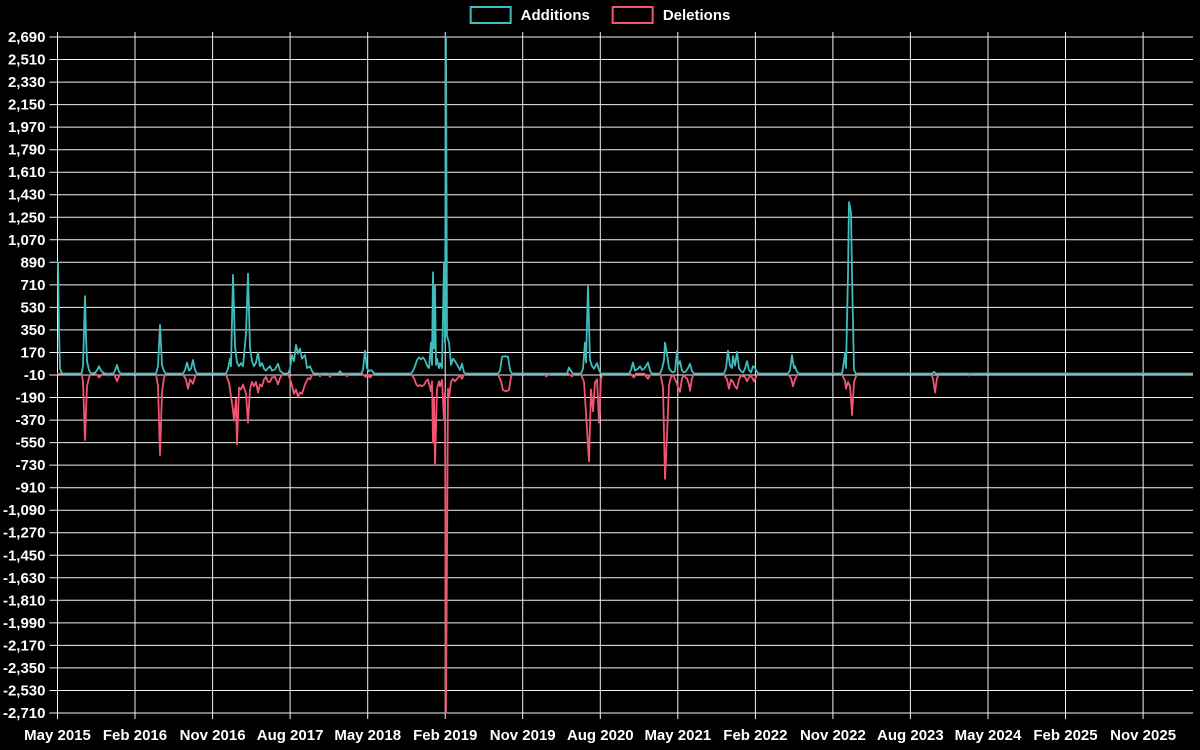  Describe the element at coordinates (27, 105) in the screenshot. I see `y-tick-label: 2,150` at that location.